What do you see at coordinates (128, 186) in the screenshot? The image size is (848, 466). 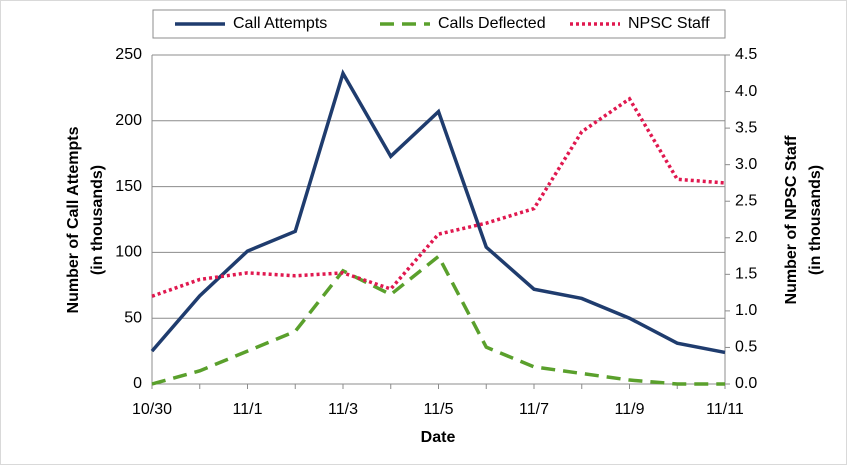 I see `y-tick-label: 150` at bounding box center [128, 186].